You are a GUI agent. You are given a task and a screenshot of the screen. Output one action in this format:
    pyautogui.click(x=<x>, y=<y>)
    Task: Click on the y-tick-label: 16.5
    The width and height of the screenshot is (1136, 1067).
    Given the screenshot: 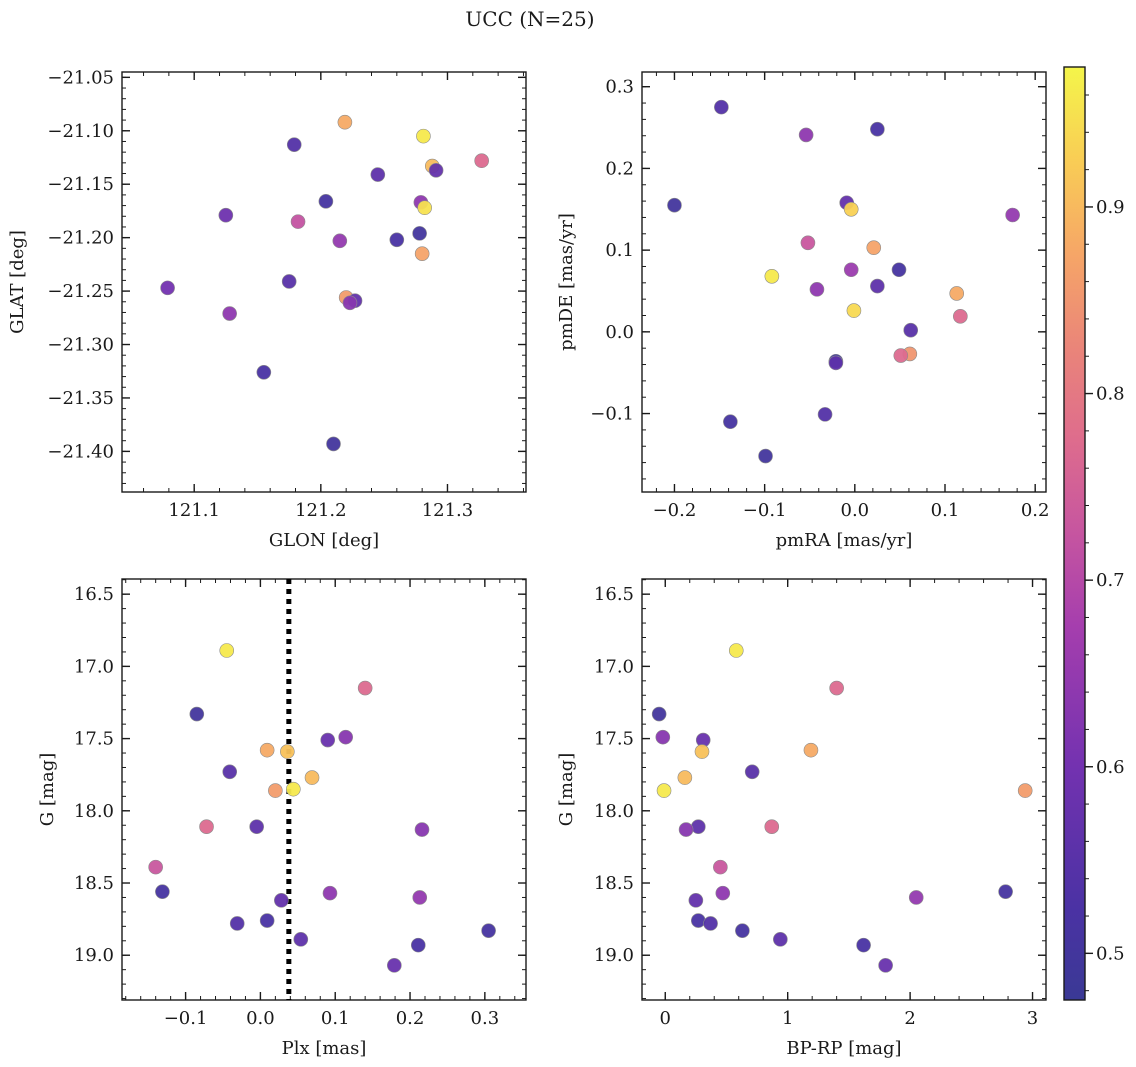 What is the action you would take?
    pyautogui.click(x=614, y=594)
    